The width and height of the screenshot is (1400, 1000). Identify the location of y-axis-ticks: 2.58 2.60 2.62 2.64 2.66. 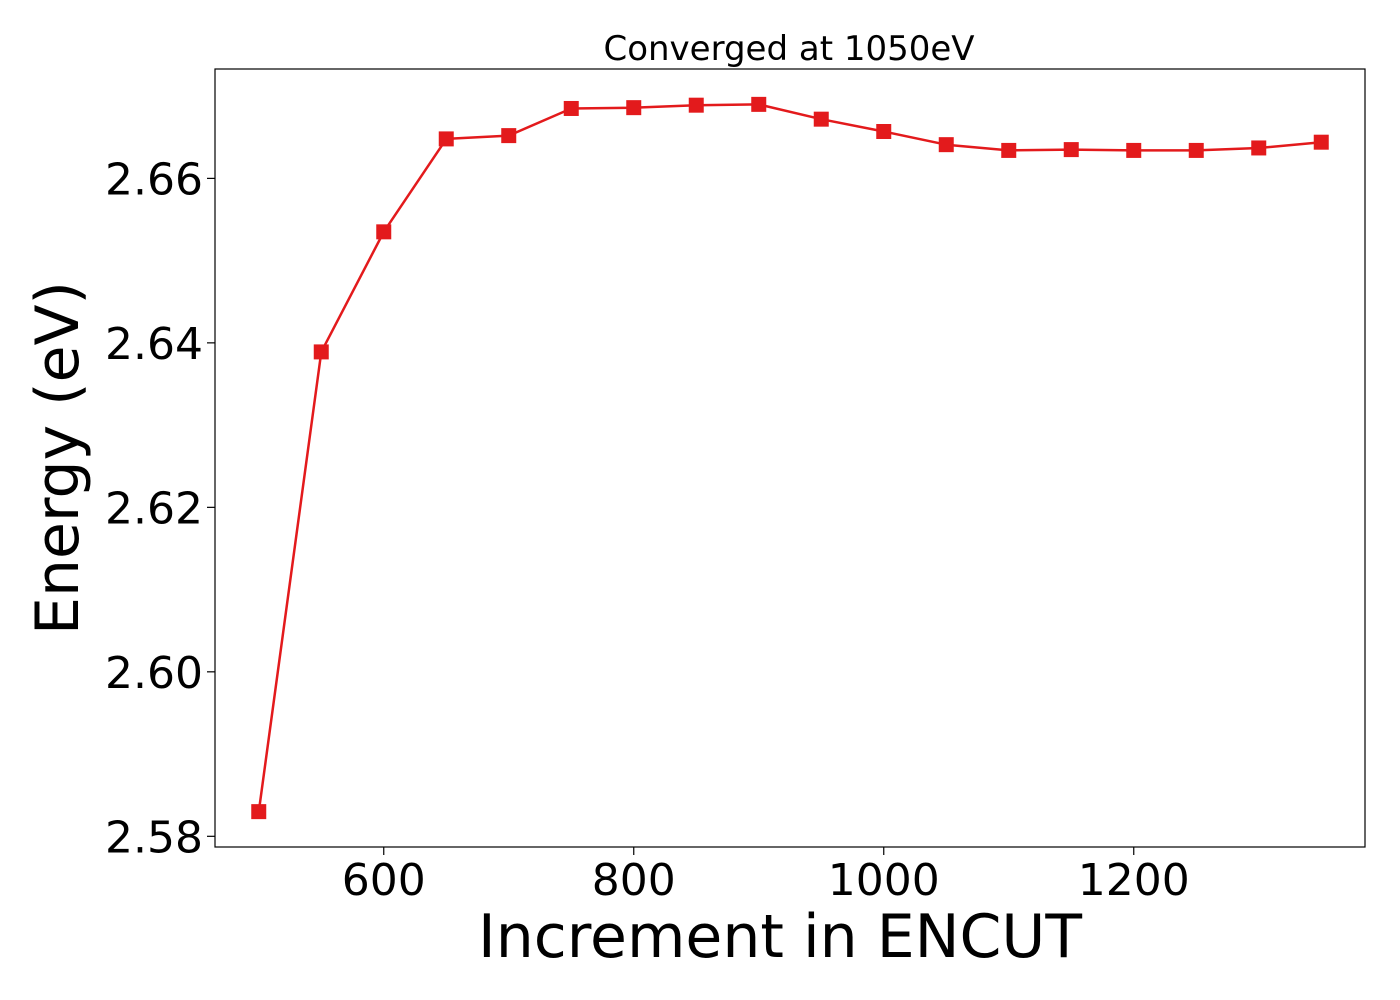
(160, 508).